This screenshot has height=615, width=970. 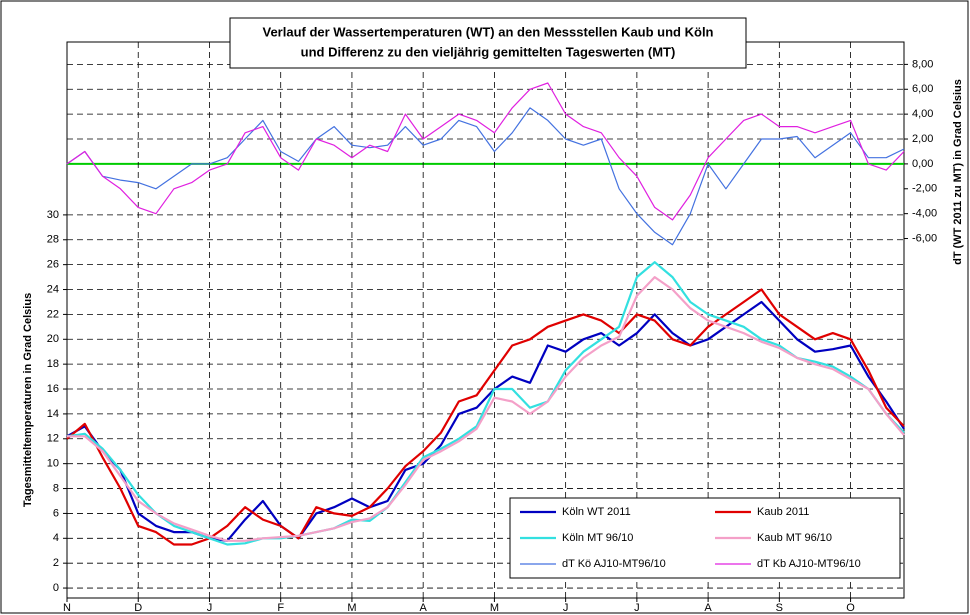 I want to click on y-tick-label: 8, so click(x=56, y=488).